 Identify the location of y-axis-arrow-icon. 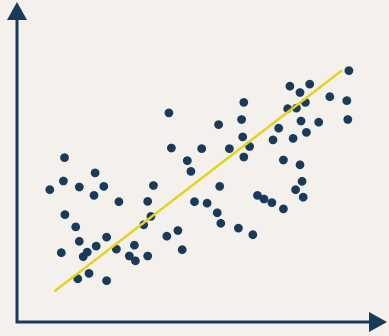
(17, 11).